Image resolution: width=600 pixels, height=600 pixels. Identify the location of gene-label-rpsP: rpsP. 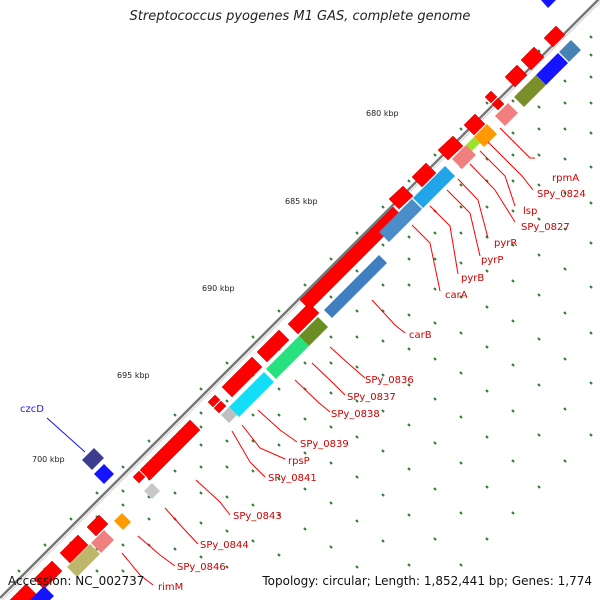
(299, 461).